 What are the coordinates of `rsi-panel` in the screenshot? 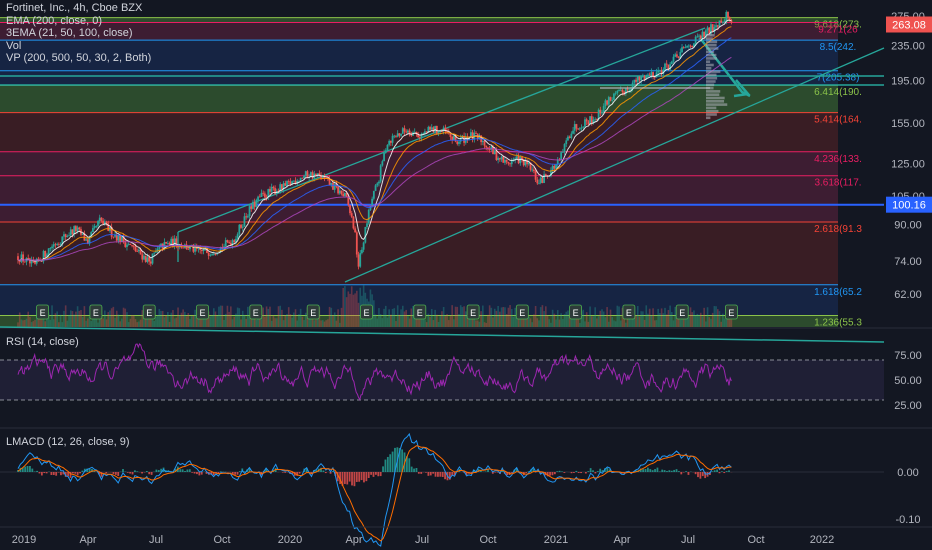 It's located at (442, 363).